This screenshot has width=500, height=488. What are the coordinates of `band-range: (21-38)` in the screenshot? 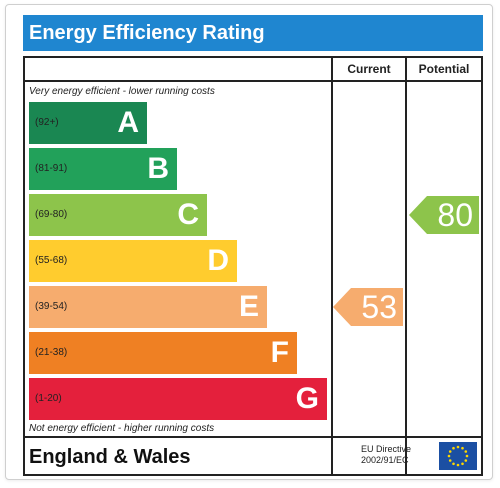 It's located at (51, 352).